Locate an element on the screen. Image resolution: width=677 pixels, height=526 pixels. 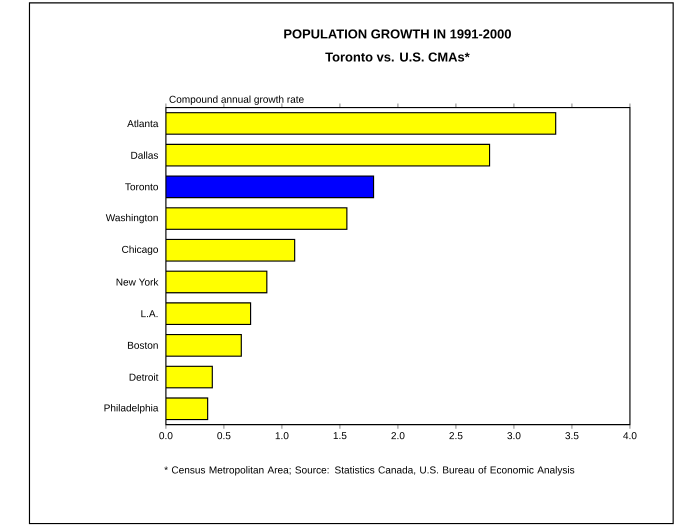
y-tick-label: Washington is located at coordinates (132, 218).